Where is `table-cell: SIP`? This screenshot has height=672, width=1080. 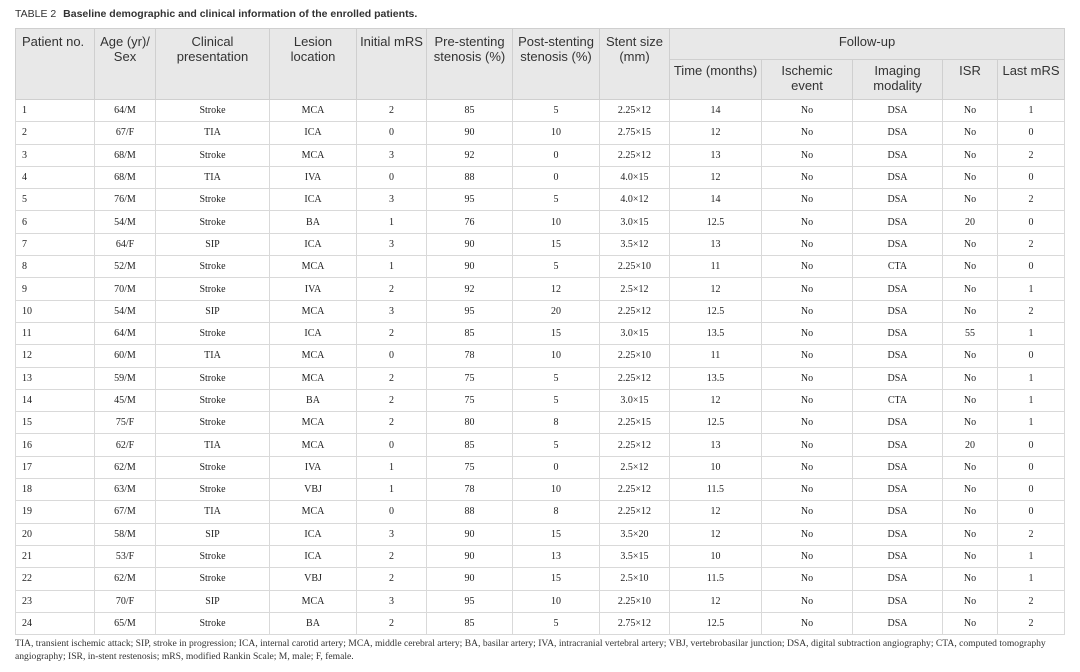
table-cell: SIP is located at coordinates (212, 601).